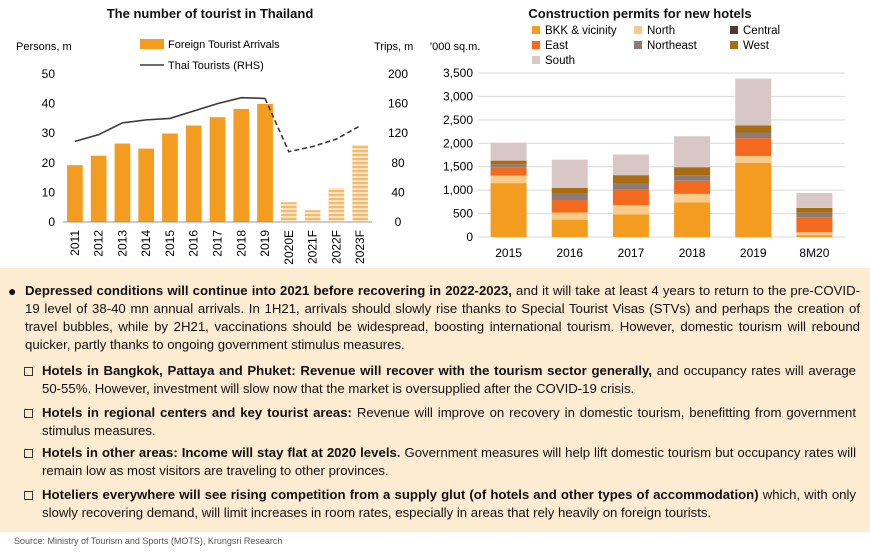  I want to click on x-tick-label: 2023F, so click(360, 247).